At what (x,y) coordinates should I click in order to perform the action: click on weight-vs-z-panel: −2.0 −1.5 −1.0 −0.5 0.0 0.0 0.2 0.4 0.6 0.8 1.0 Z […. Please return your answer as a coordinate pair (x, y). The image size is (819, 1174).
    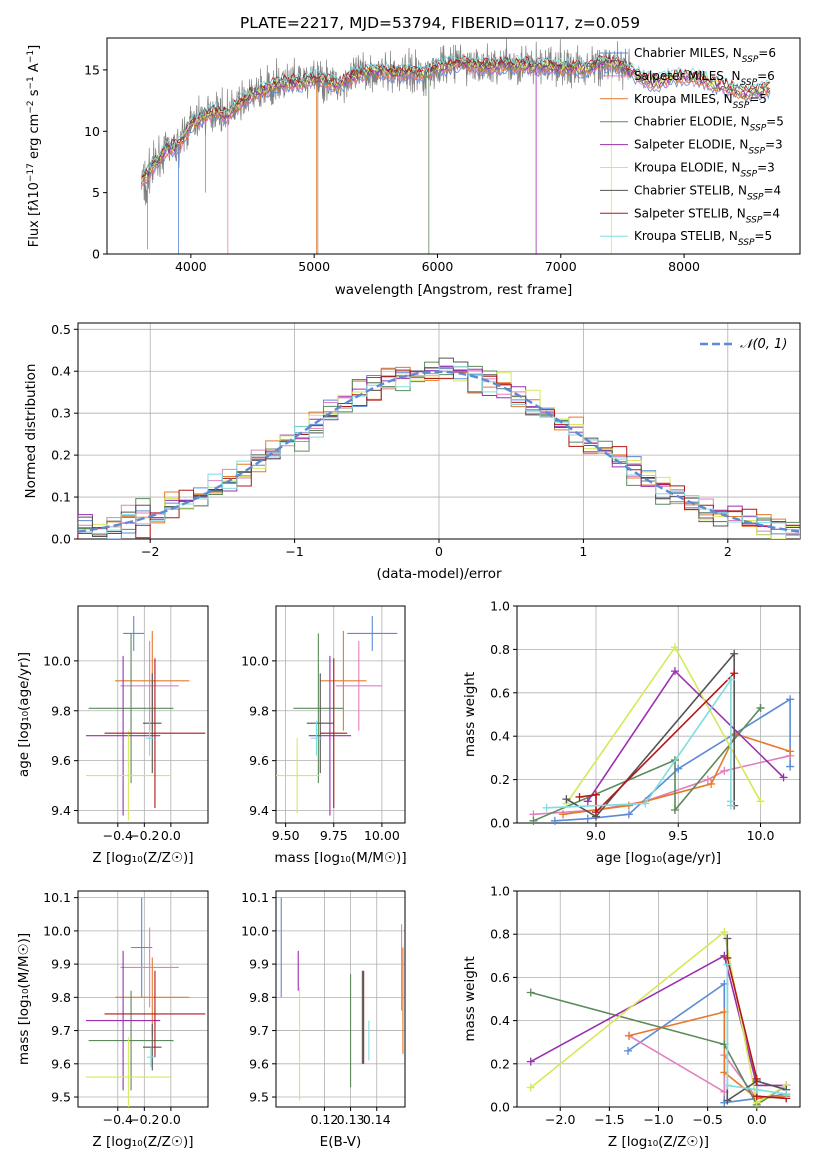
    Looking at the image, I should click on (631, 1017).